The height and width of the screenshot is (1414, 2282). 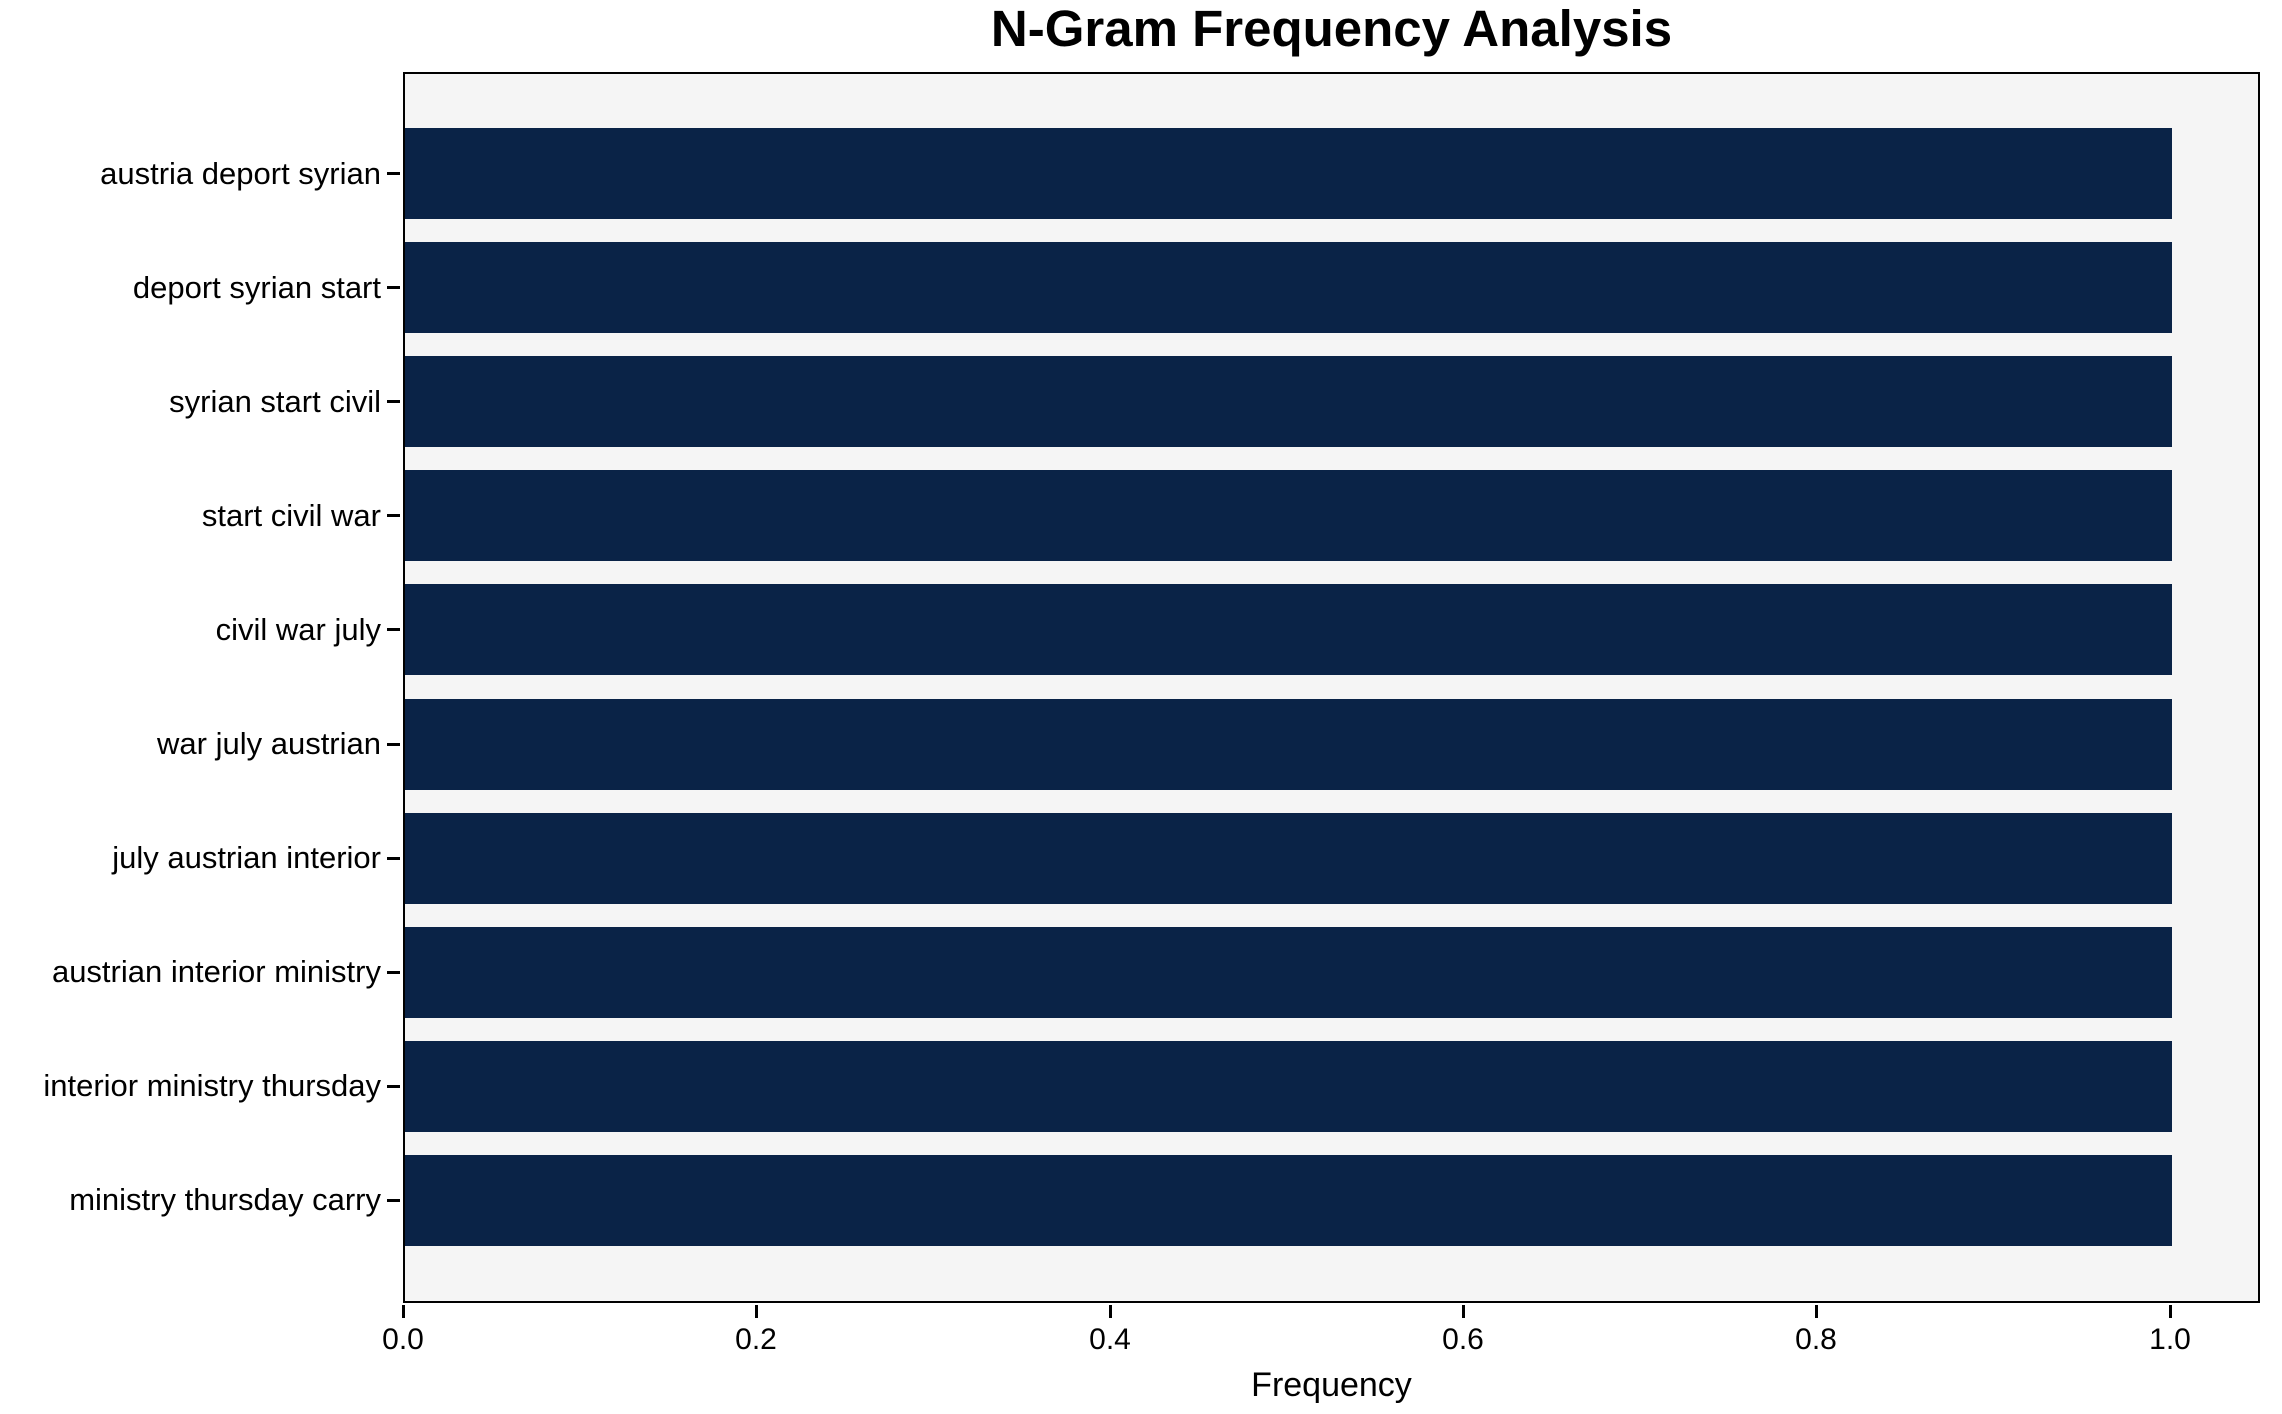 What do you see at coordinates (225, 1200) in the screenshot?
I see `y-tick-label: ministry thursday carry` at bounding box center [225, 1200].